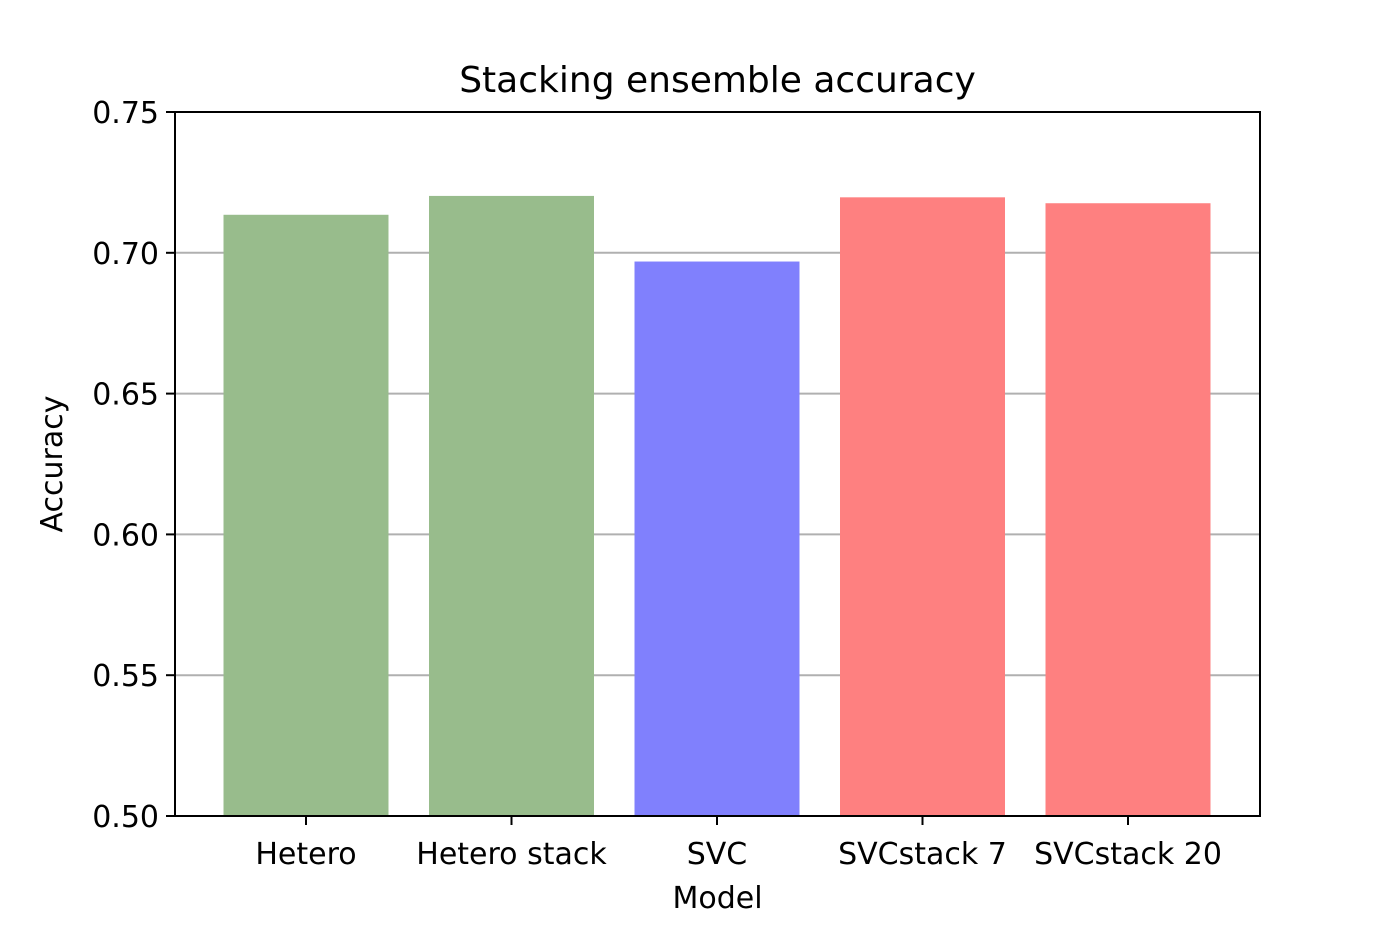  Describe the element at coordinates (922, 854) in the screenshot. I see `x-tick-label: SVCstack 7` at that location.